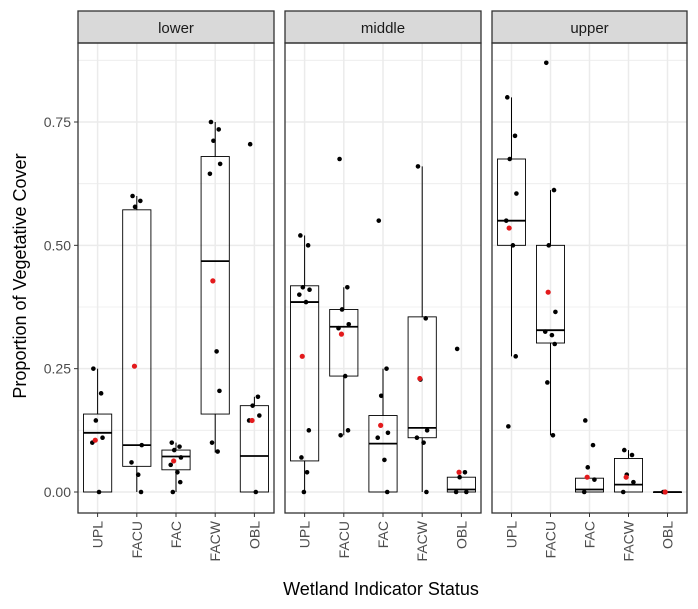 The width and height of the screenshot is (698, 609). What do you see at coordinates (98, 534) in the screenshot?
I see `x-tick-label: UPL` at bounding box center [98, 534].